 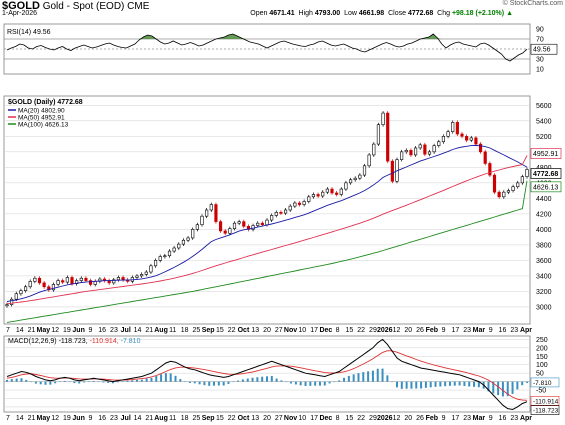 I want to click on rsi-last-value: 49.56, so click(x=542, y=50).